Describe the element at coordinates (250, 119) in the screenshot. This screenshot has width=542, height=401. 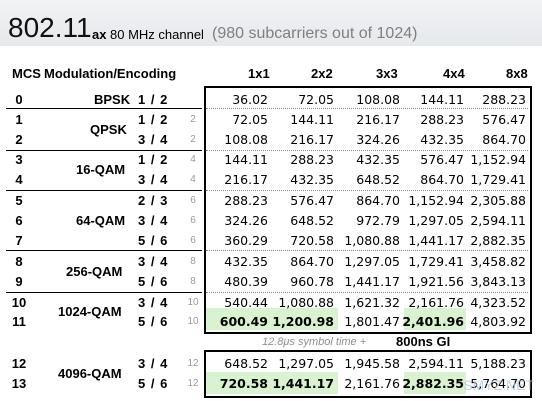
I see `rate-cell: 72.05` at that location.